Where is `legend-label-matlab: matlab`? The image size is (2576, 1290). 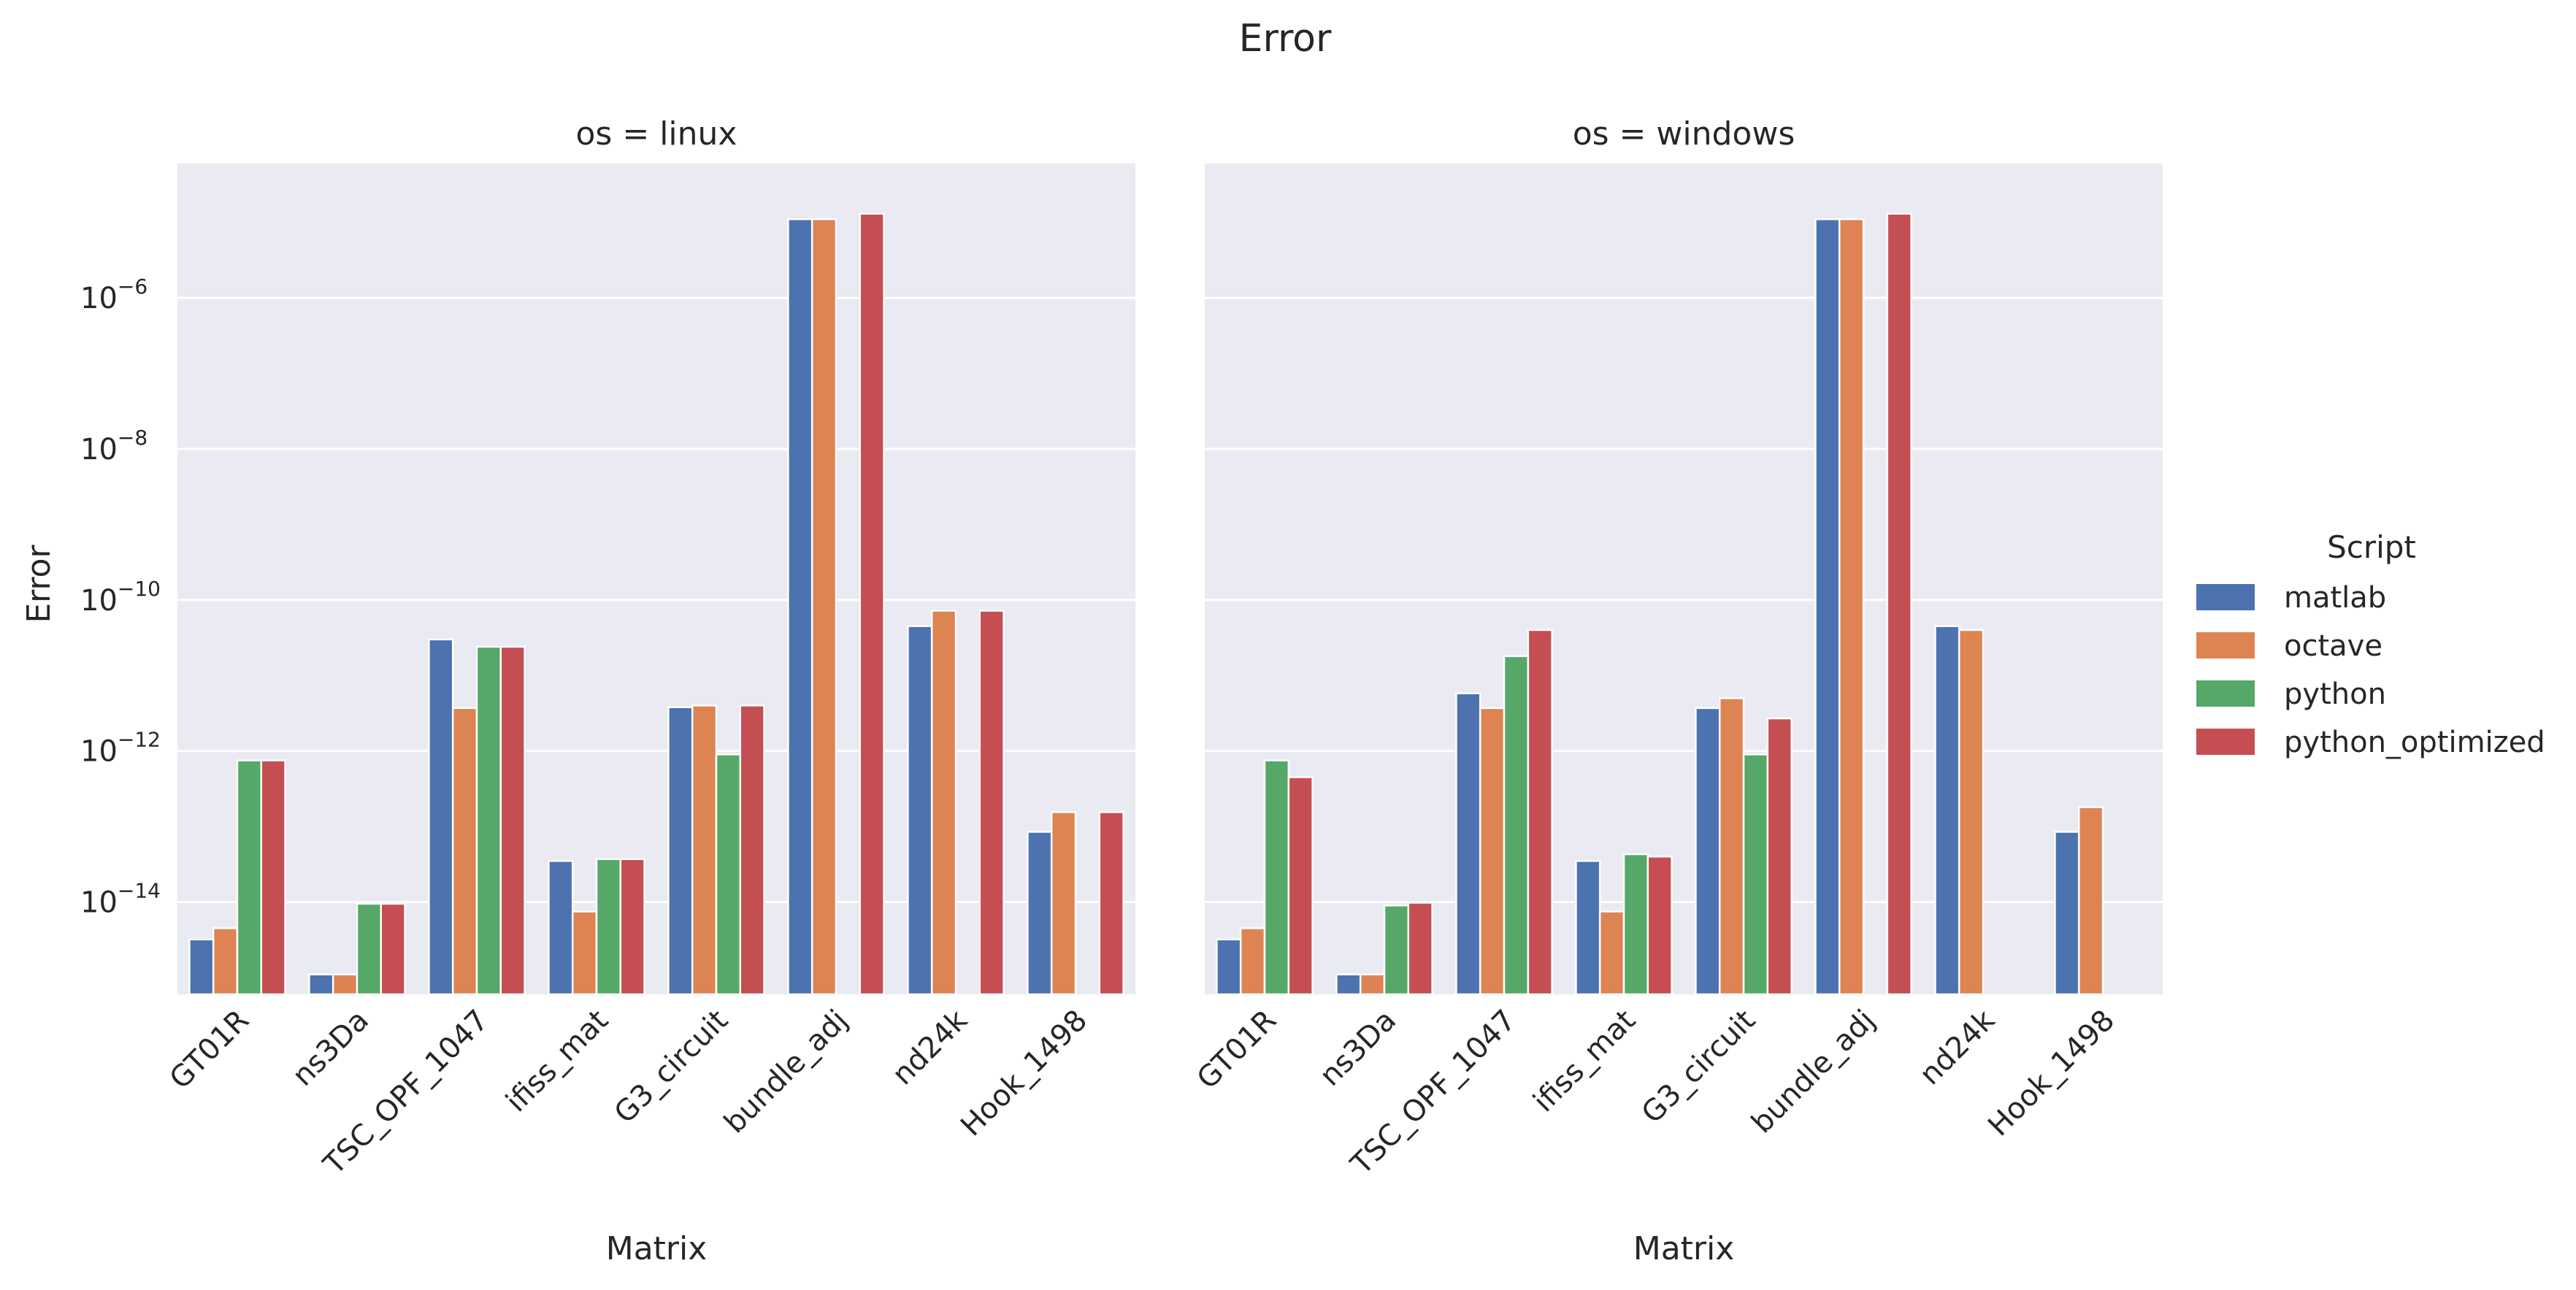 legend-label-matlab: matlab is located at coordinates (2335, 598).